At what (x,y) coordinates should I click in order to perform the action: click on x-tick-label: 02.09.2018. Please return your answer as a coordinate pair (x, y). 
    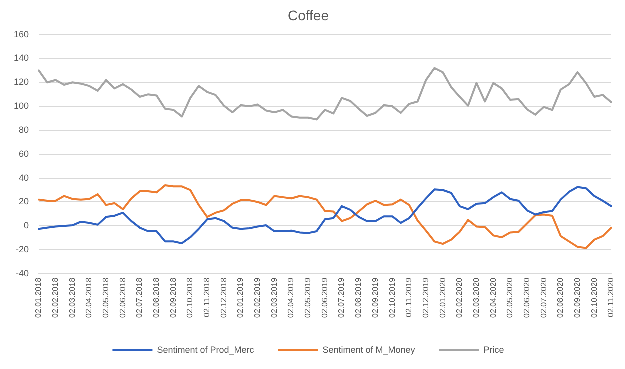
    Looking at the image, I should click on (173, 297).